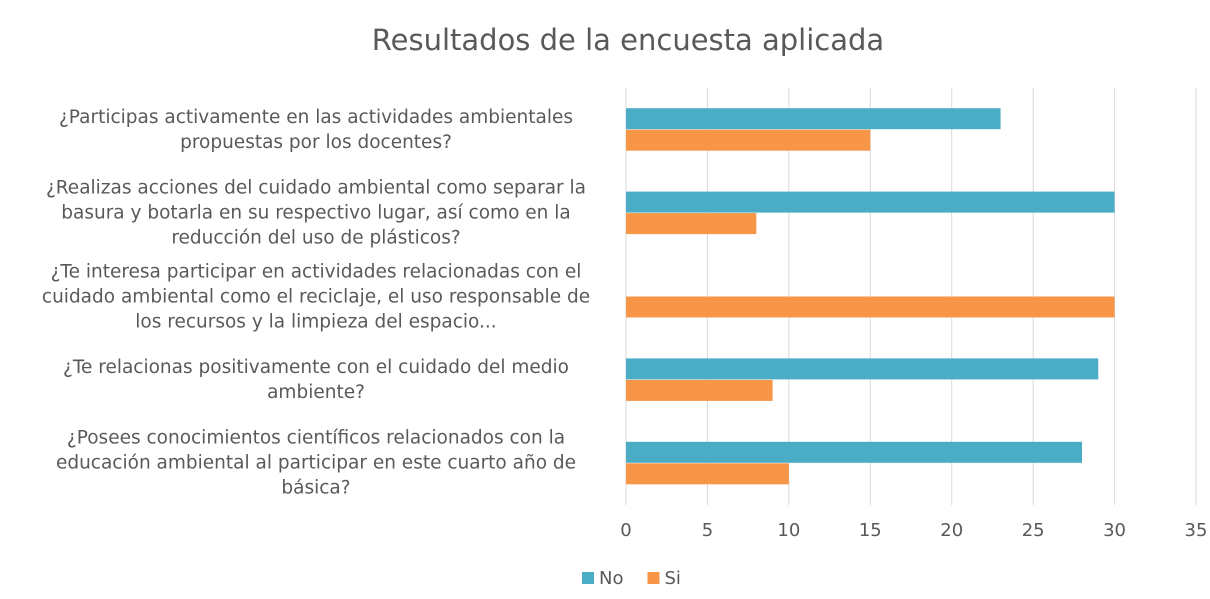 Image resolution: width=1210 pixels, height=599 pixels. What do you see at coordinates (625, 530) in the screenshot?
I see `x-tick-label: 0` at bounding box center [625, 530].